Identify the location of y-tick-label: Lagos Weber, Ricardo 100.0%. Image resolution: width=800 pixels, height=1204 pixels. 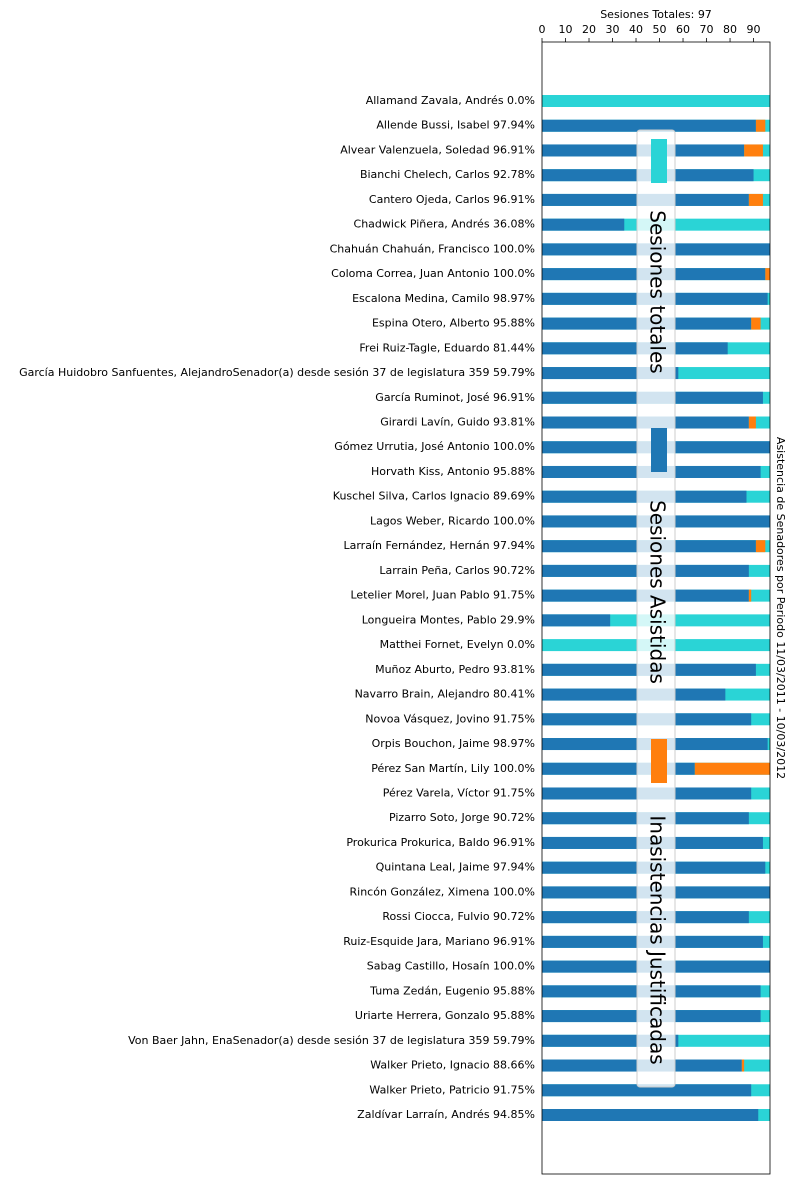
(452, 520).